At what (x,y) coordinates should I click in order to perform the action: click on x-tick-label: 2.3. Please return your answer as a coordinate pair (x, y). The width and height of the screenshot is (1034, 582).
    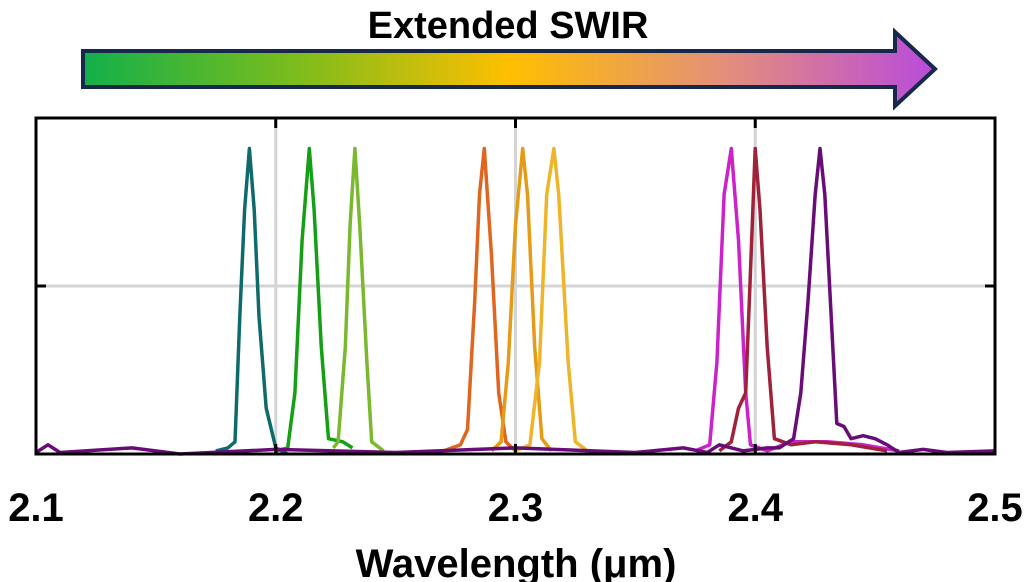
    Looking at the image, I should click on (516, 508).